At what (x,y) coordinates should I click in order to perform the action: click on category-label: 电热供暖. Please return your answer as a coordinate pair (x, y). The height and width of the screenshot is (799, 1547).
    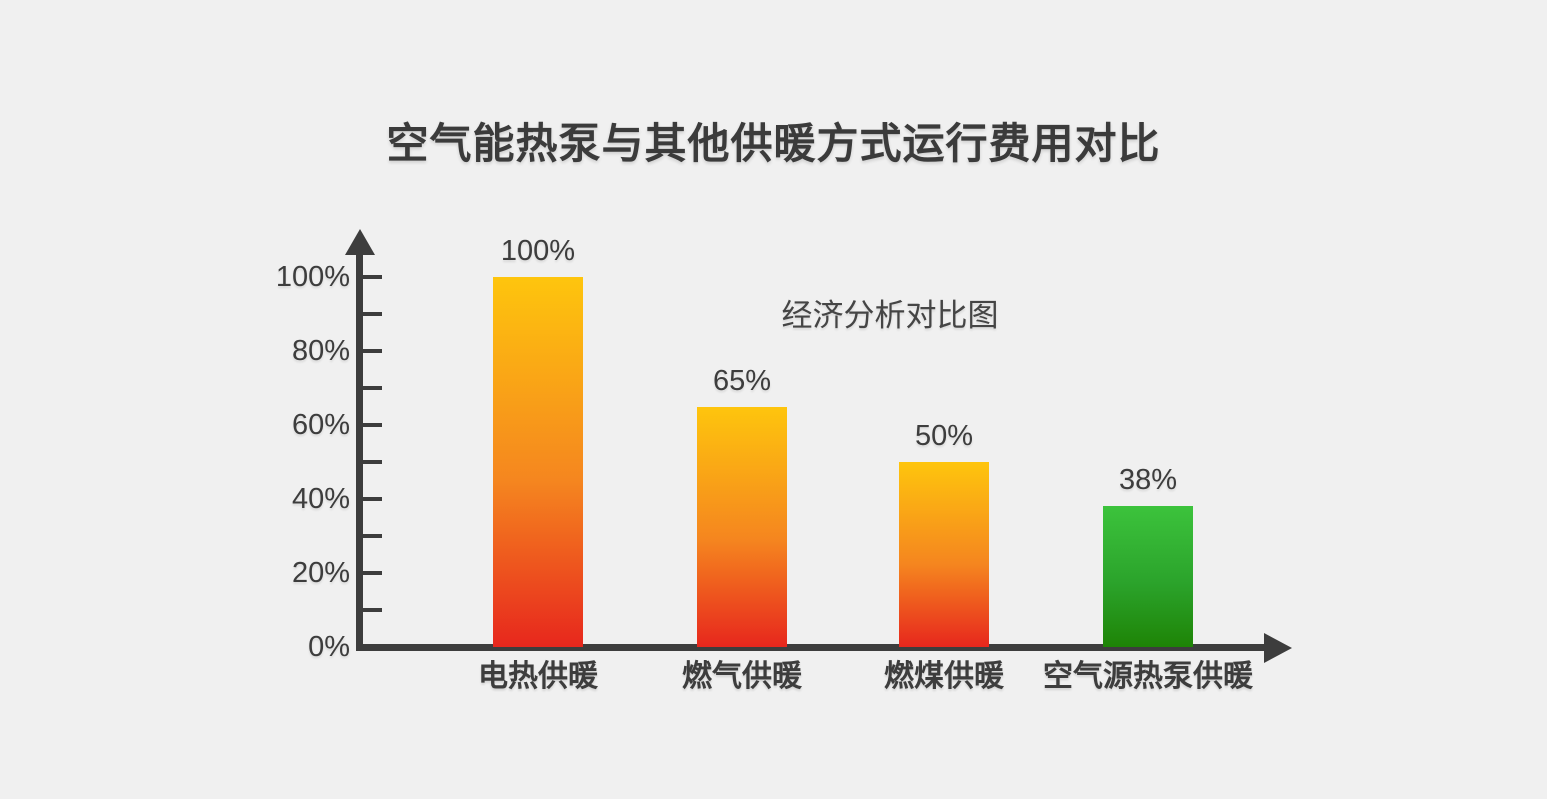
    Looking at the image, I should click on (538, 676).